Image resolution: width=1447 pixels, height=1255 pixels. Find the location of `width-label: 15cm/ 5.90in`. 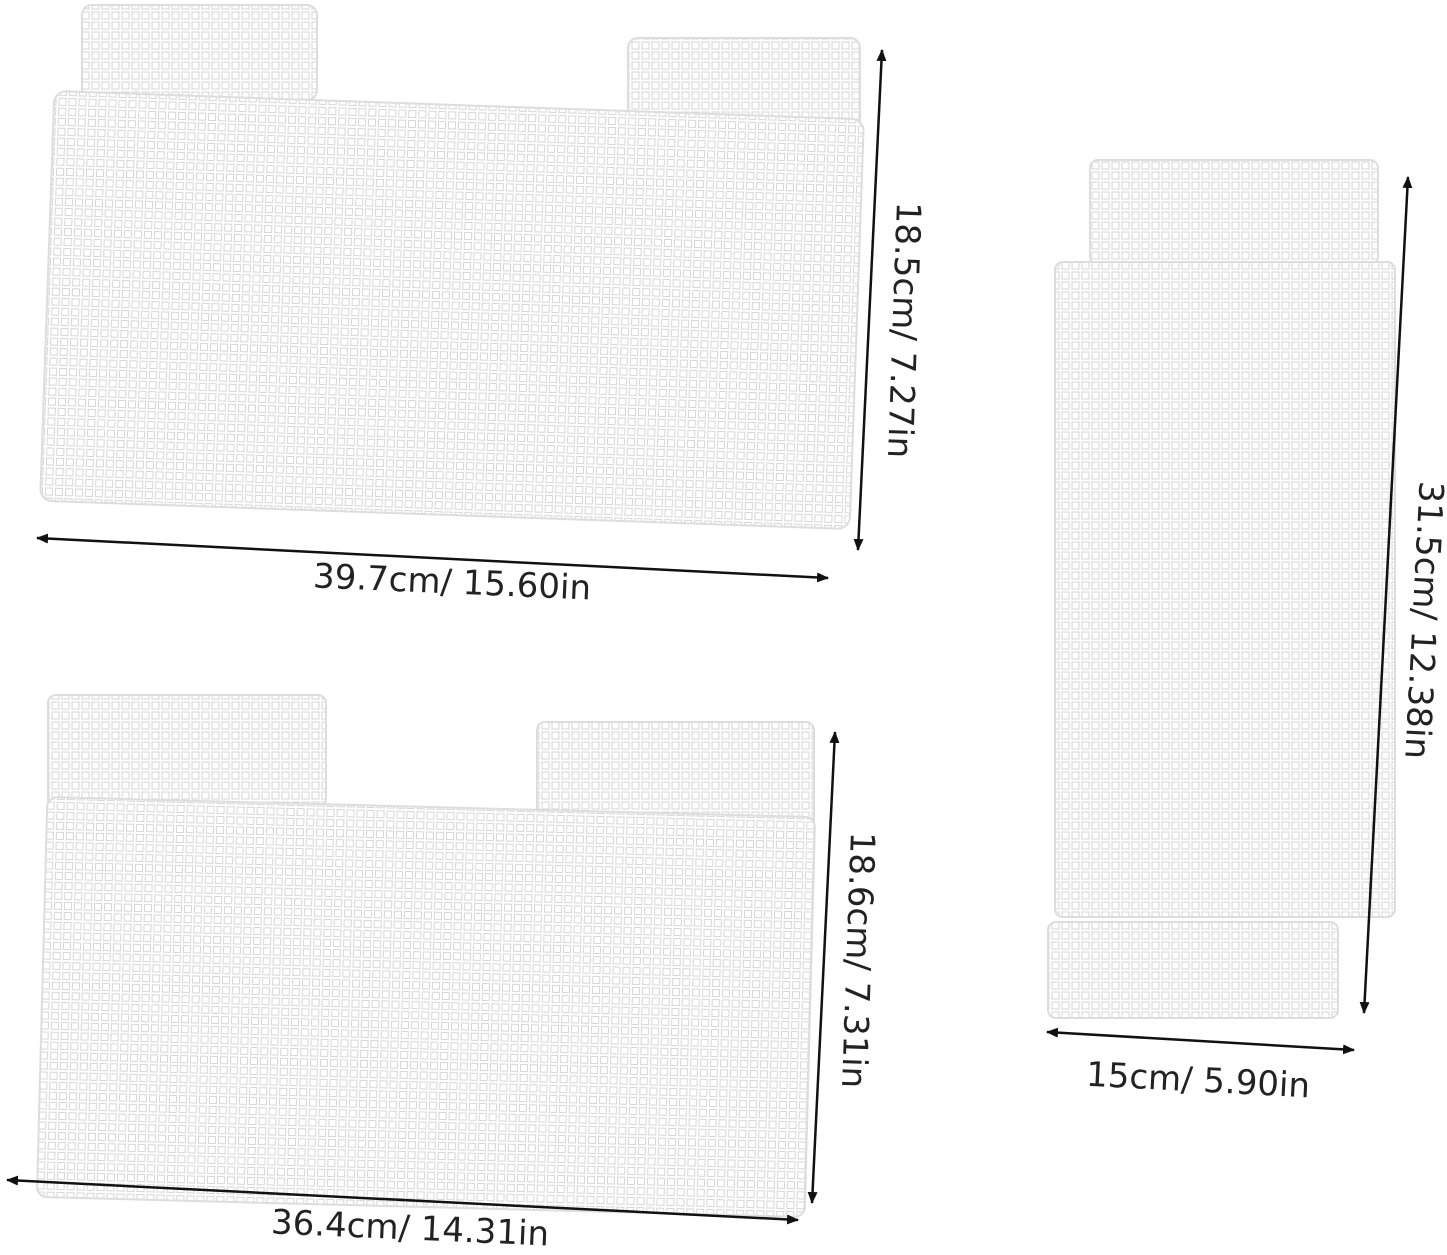

width-label: 15cm/ 5.90in is located at coordinates (1198, 1081).